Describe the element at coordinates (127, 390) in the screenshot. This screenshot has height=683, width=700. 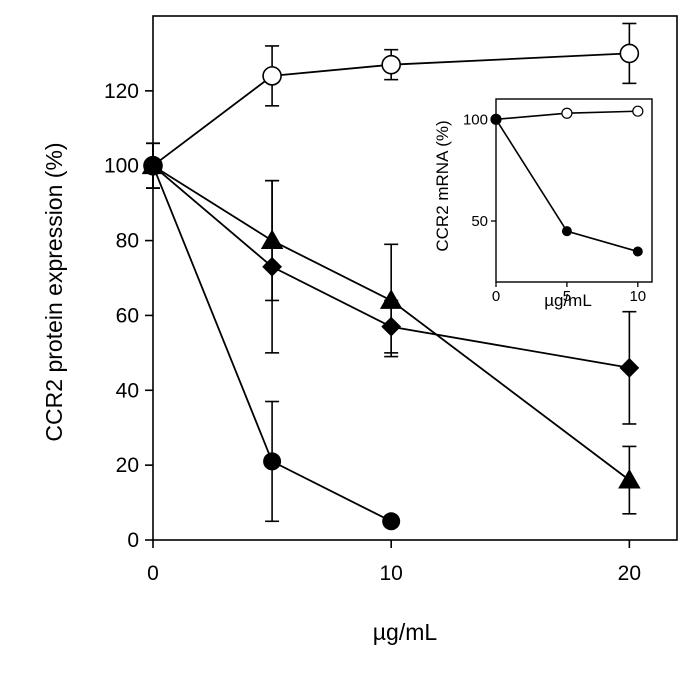
I see `main-y-tick-label-2: 40` at that location.